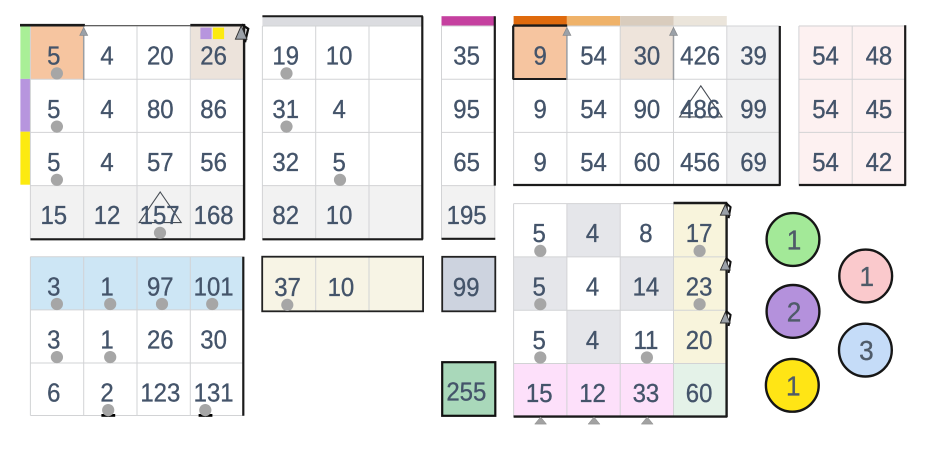 This screenshot has height=450, width=925. I want to click on svg-text: 57, so click(160, 162).